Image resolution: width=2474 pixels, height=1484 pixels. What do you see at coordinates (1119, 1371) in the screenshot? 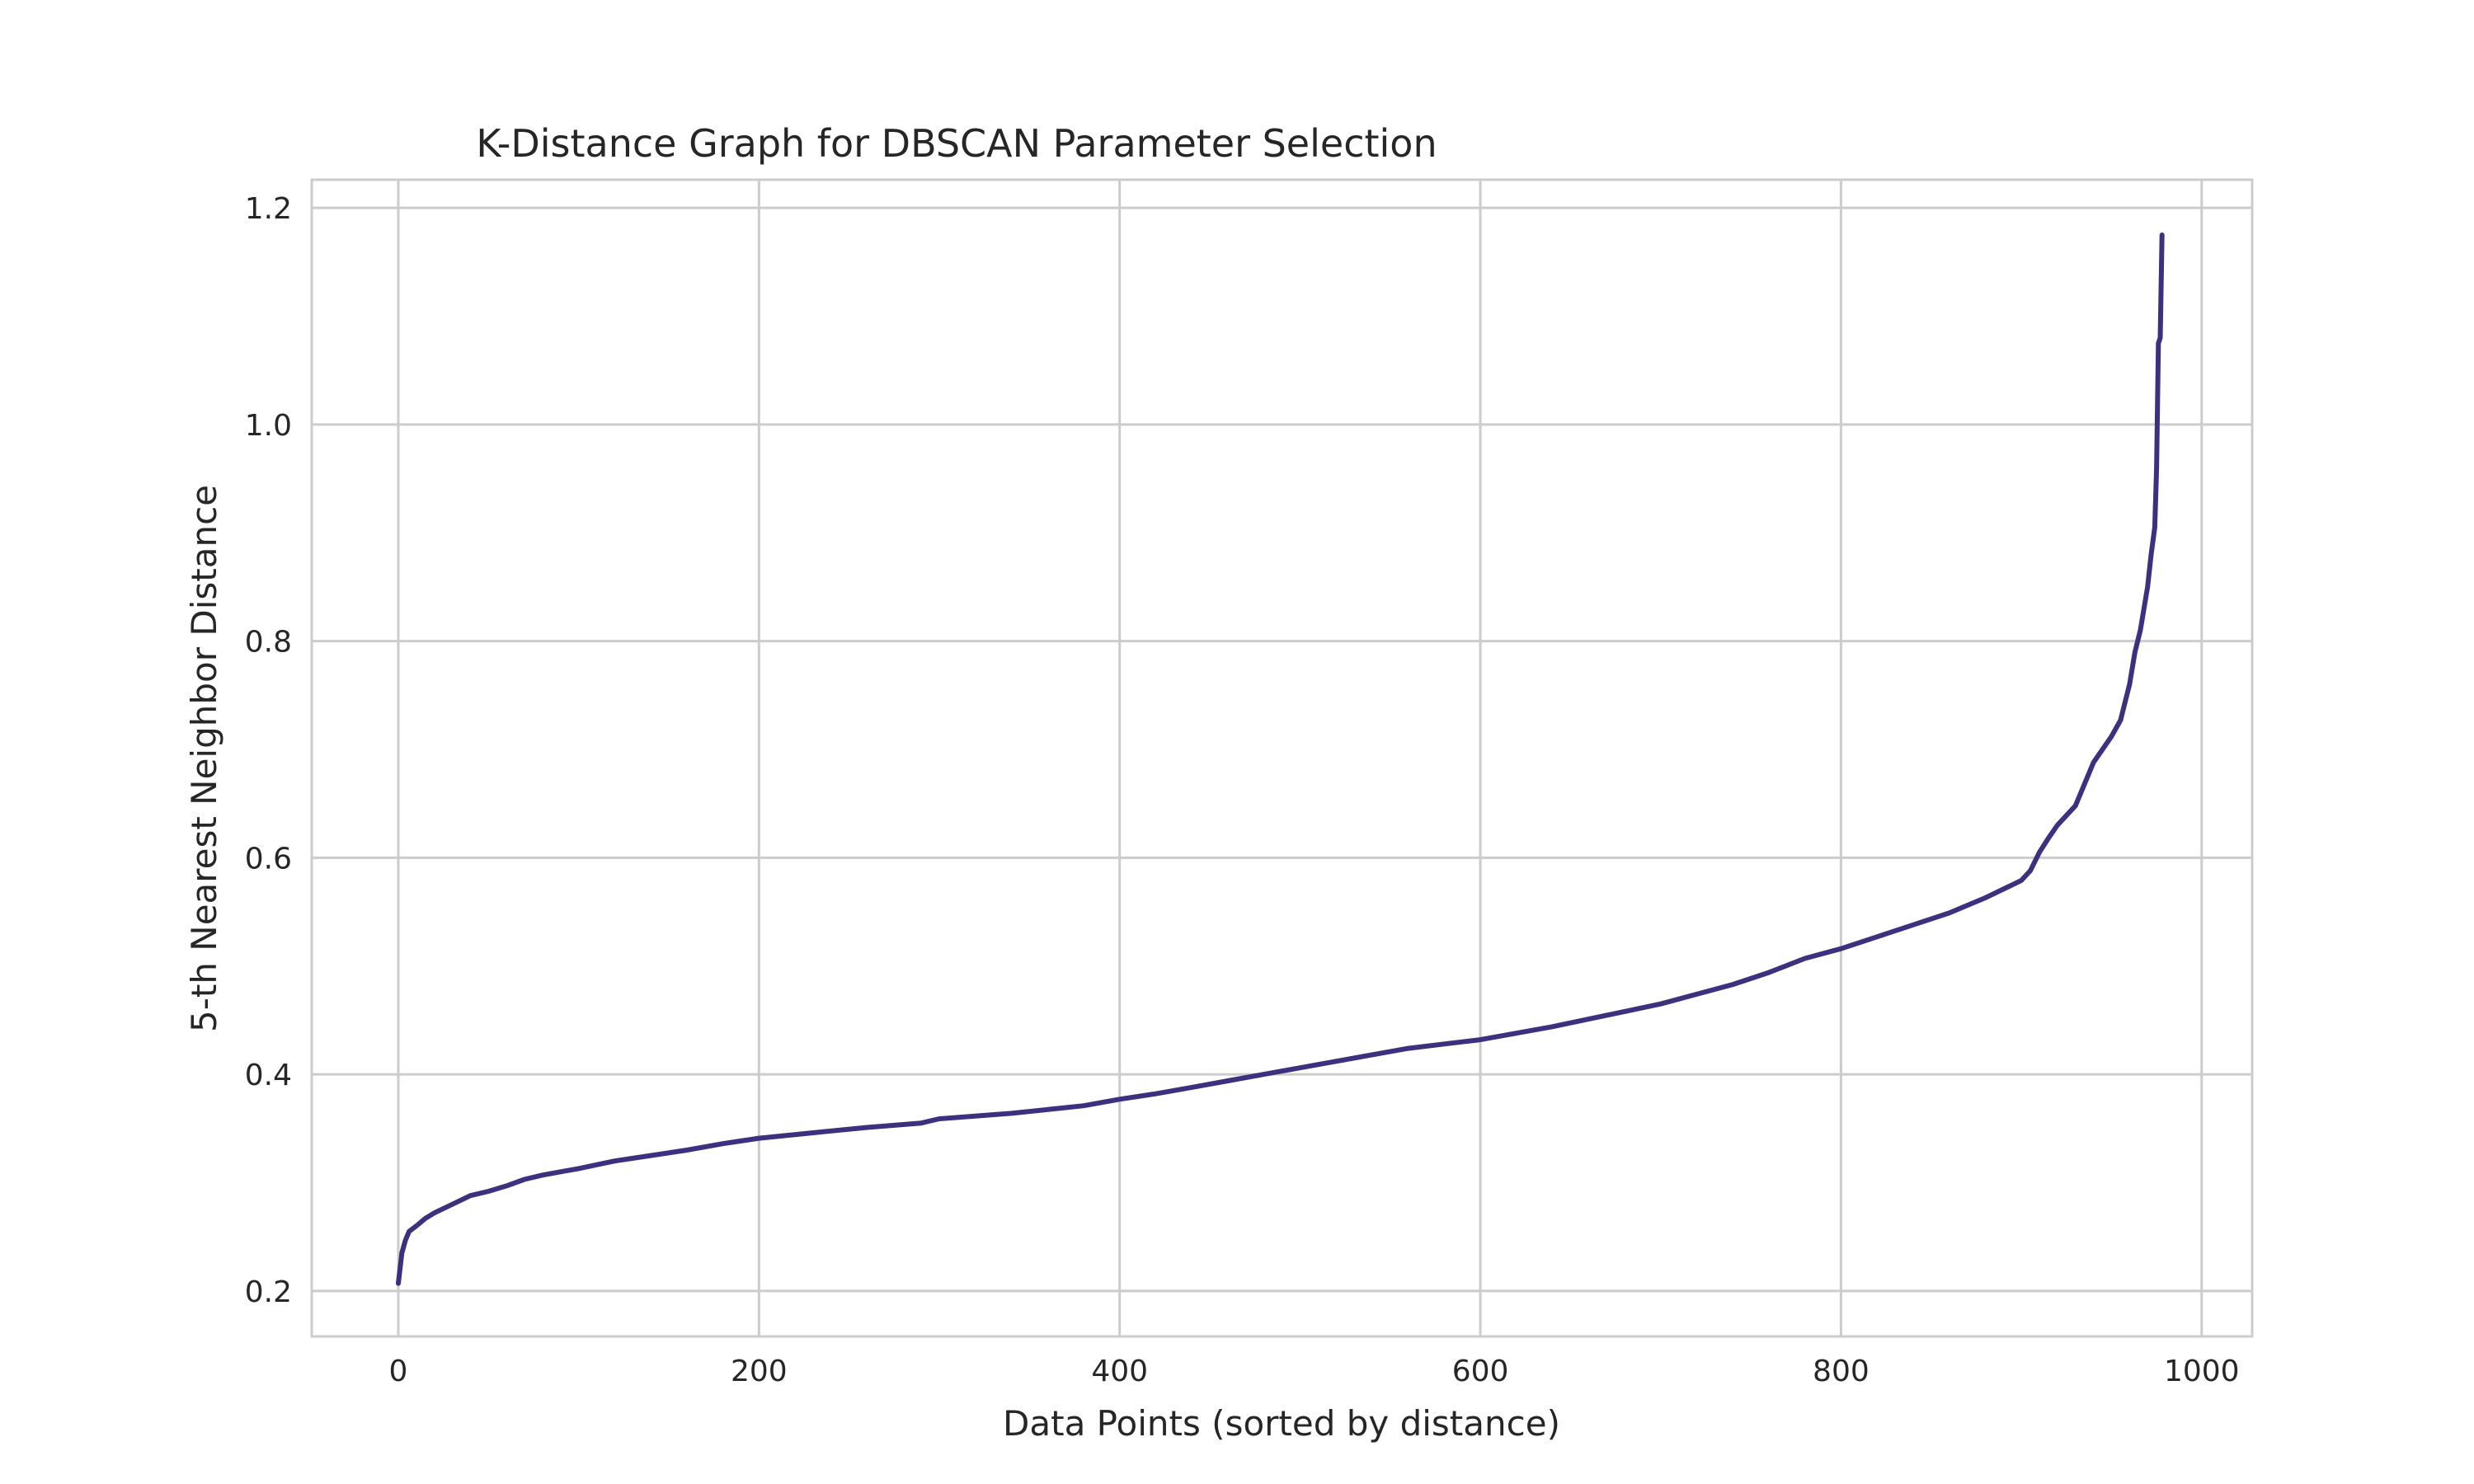
I see `x-tick-label: 400` at bounding box center [1119, 1371].